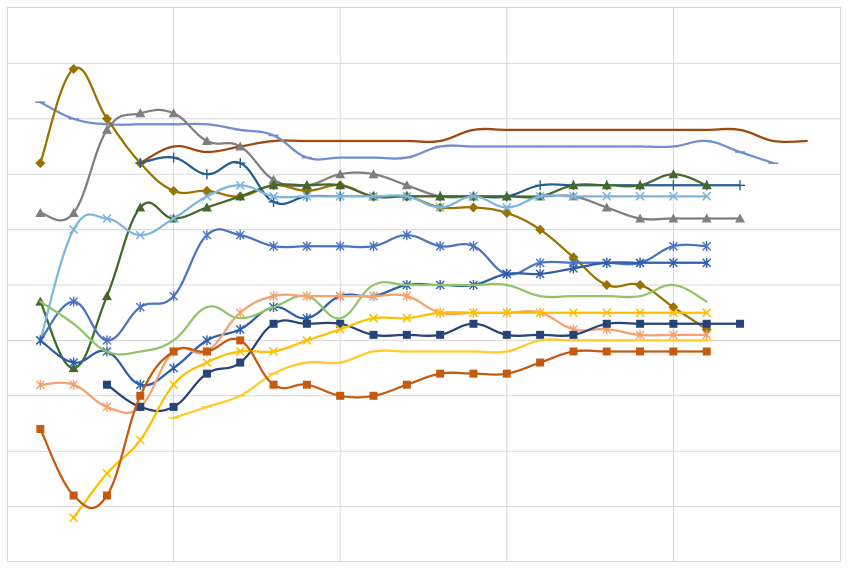 The width and height of the screenshot is (850, 570). What do you see at coordinates (473, 146) in the screenshot?
I see `series-line` at bounding box center [473, 146].